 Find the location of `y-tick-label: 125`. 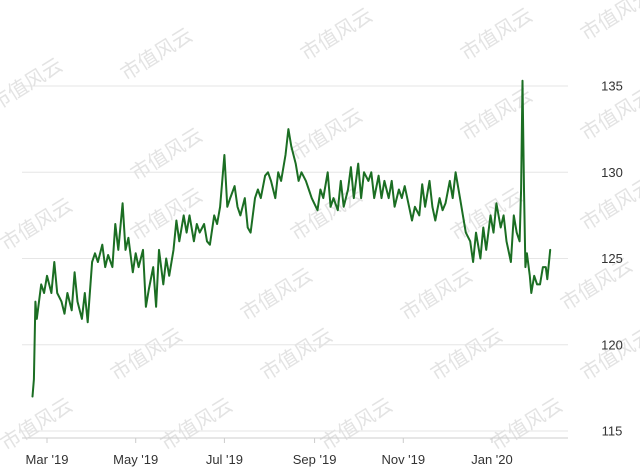

y-tick-label: 125 is located at coordinates (612, 258).